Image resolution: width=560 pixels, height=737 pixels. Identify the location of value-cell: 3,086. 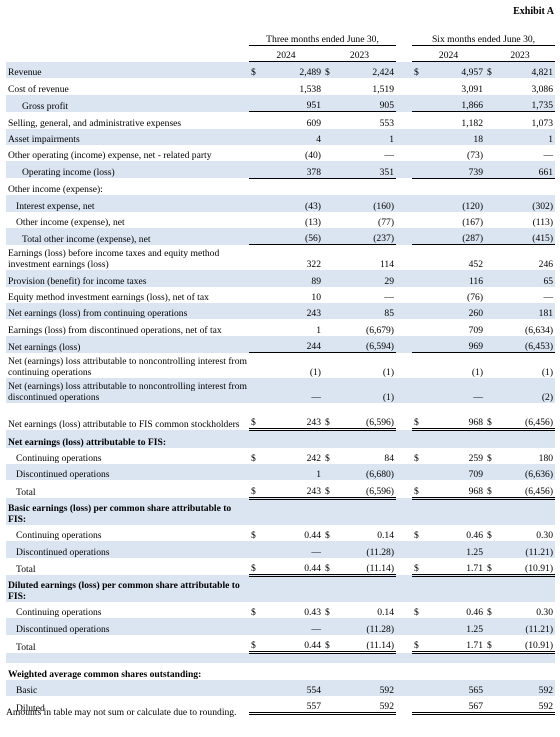
(542, 89).